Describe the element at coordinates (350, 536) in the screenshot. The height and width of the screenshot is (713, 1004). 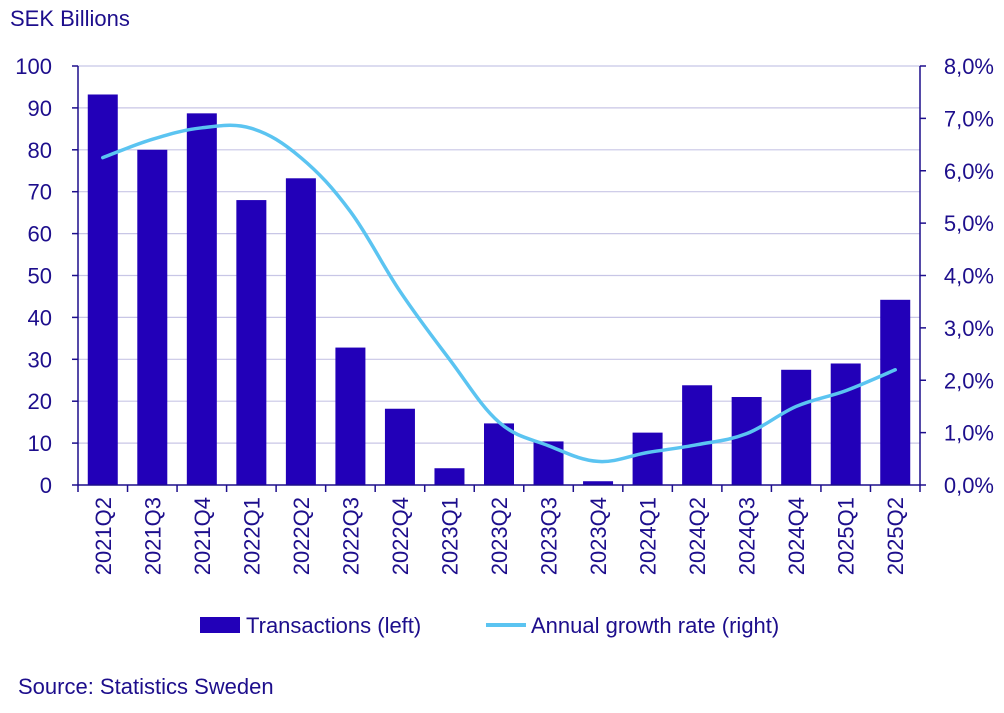
I see `x-tick-label: 2022Q3` at that location.